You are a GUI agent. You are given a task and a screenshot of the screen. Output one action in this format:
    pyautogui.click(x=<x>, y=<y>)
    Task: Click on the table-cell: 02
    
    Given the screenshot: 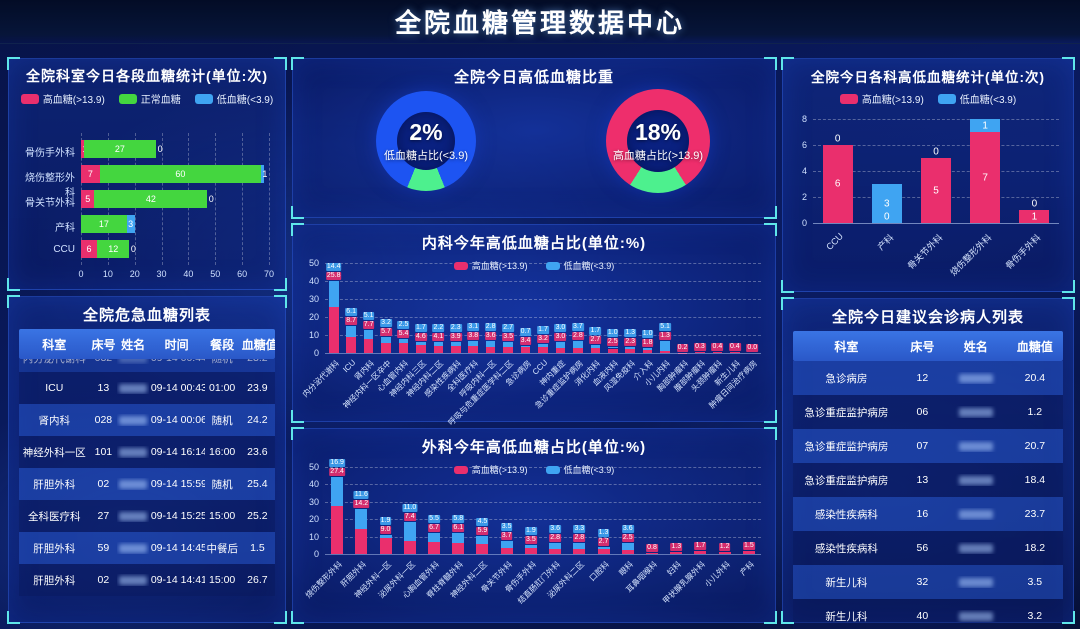 What is the action you would take?
    pyautogui.click(x=103, y=580)
    